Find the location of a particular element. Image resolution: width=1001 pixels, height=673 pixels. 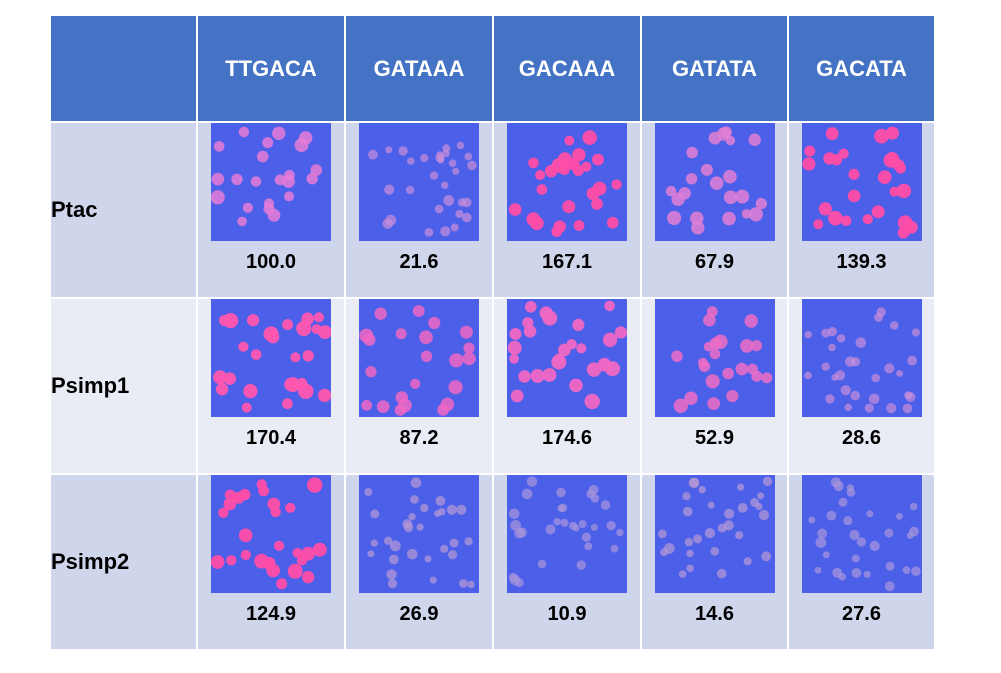

table-cell: 21.6 is located at coordinates (419, 210).